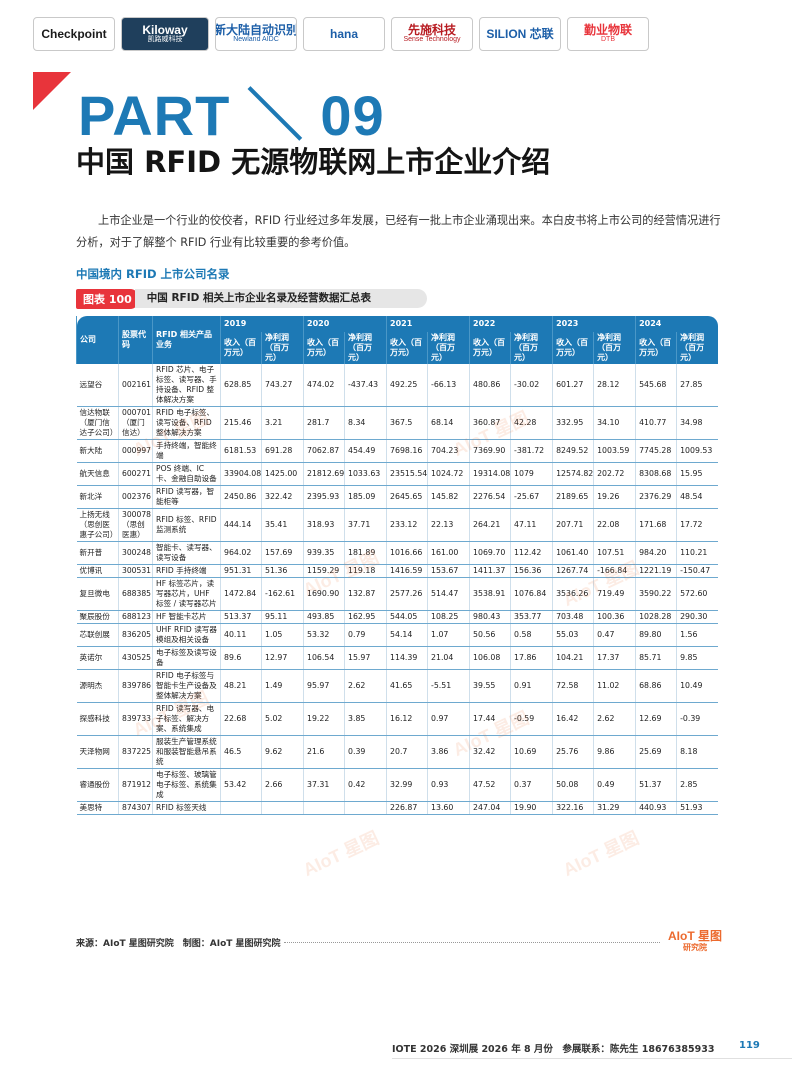 This screenshot has width=793, height=1077. Describe the element at coordinates (448, 497) in the screenshot. I see `cell-profit: 145.82` at that location.